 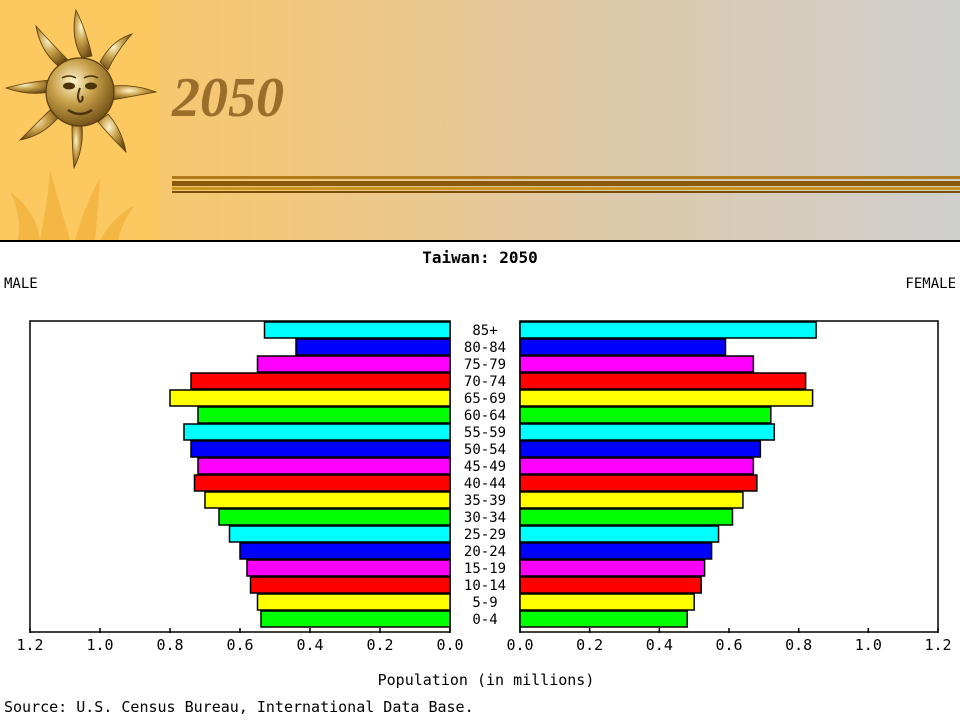 What do you see at coordinates (728, 645) in the screenshot?
I see `female-tick-label: 0.6` at bounding box center [728, 645].